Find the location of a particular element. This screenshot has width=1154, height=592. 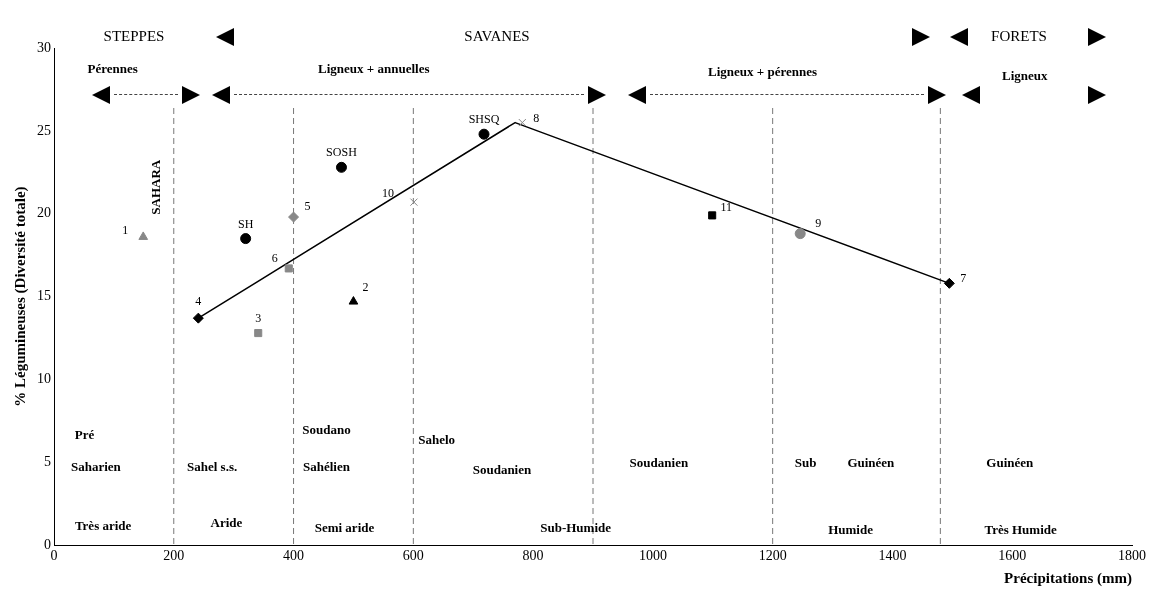

text: SAVANES is located at coordinates (497, 35).